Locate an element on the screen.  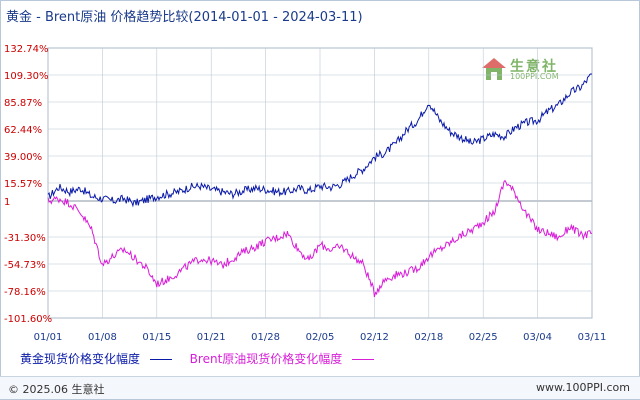
y-tick-label: 132.74% is located at coordinates (26, 49).